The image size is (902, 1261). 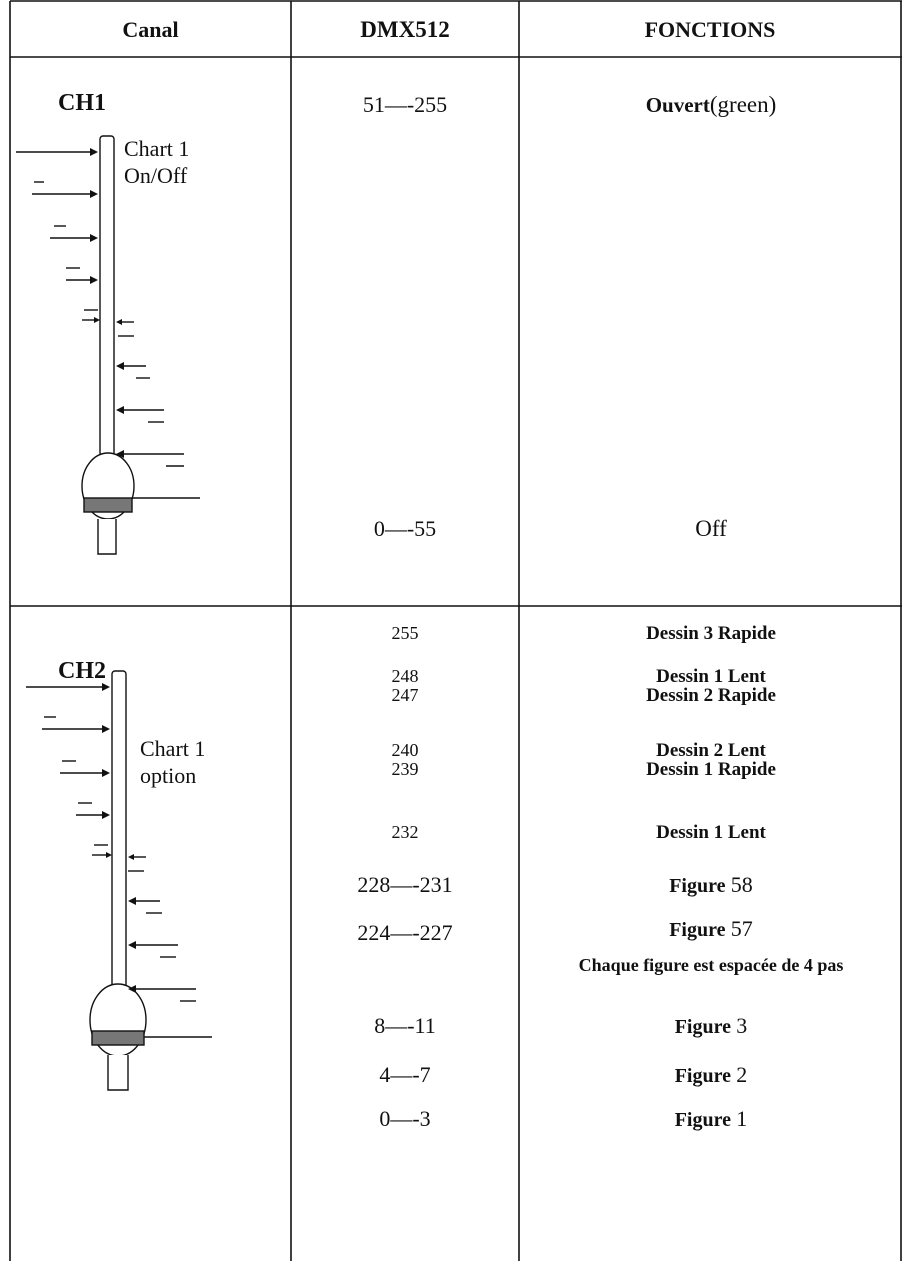 I want to click on ch2-fn-figure-57-num: 57, so click(x=741, y=928).